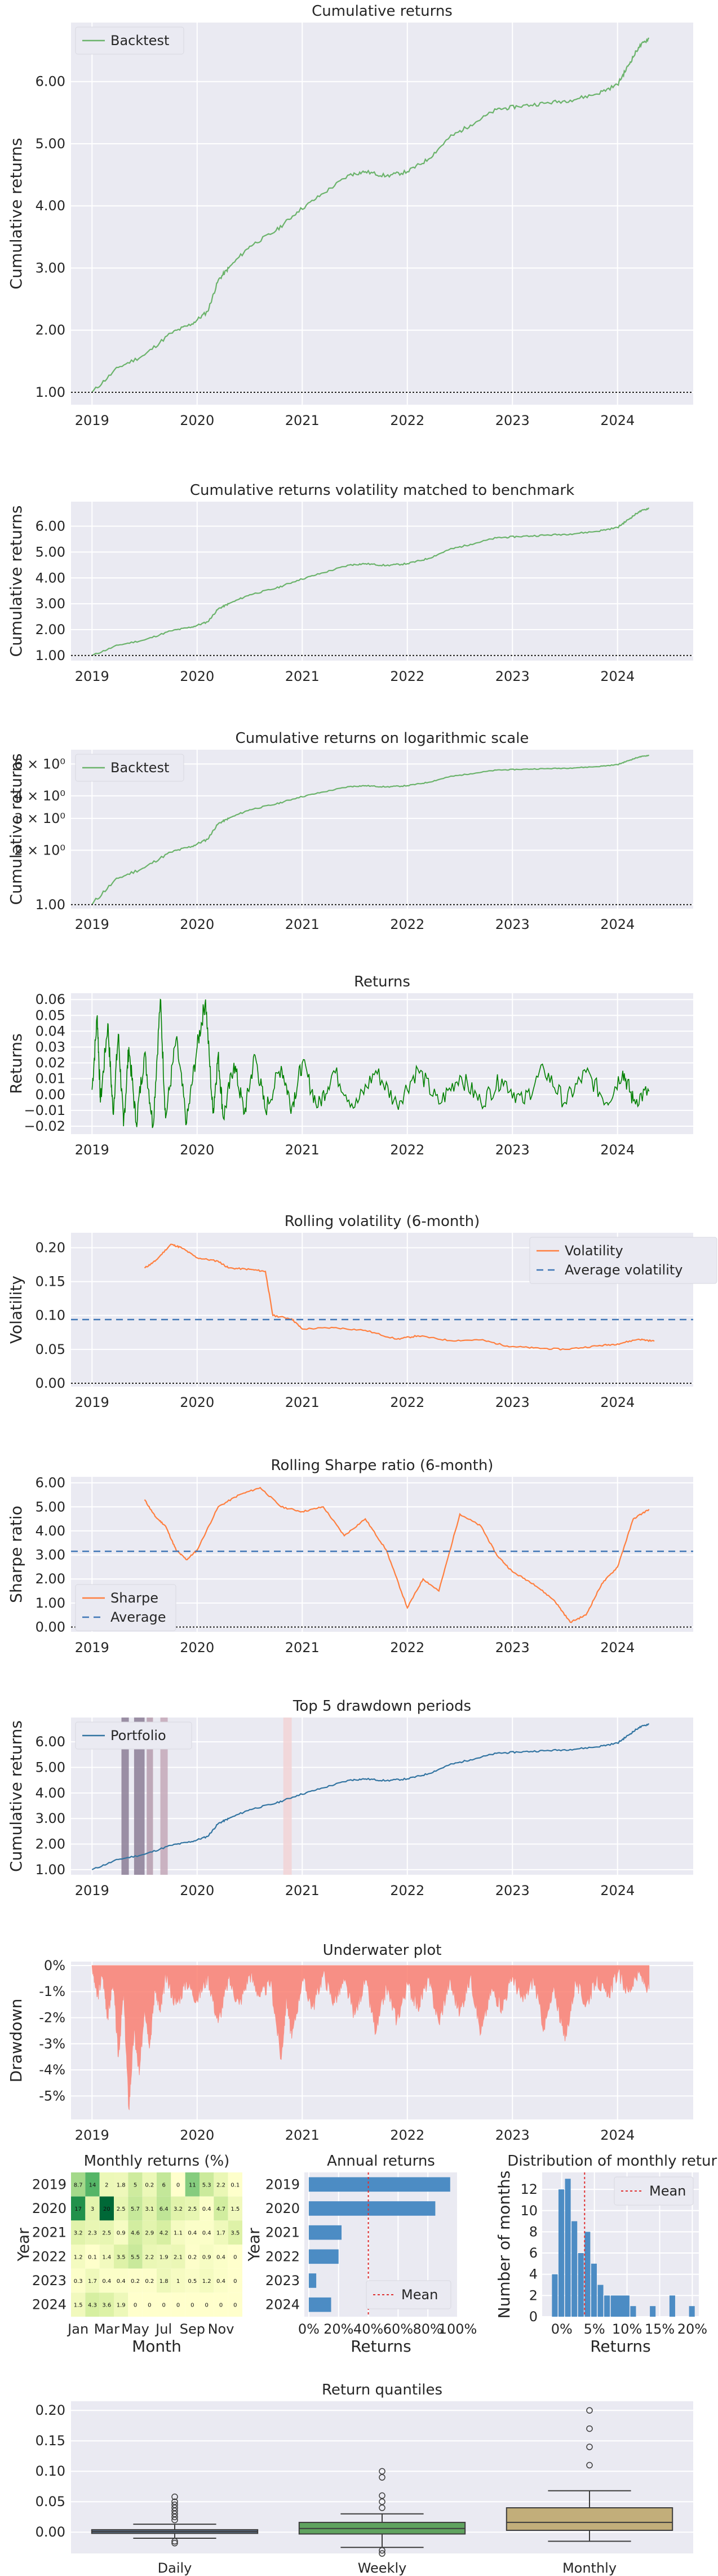  I want to click on monthly-cell-label: 1.7, so click(92, 2281).